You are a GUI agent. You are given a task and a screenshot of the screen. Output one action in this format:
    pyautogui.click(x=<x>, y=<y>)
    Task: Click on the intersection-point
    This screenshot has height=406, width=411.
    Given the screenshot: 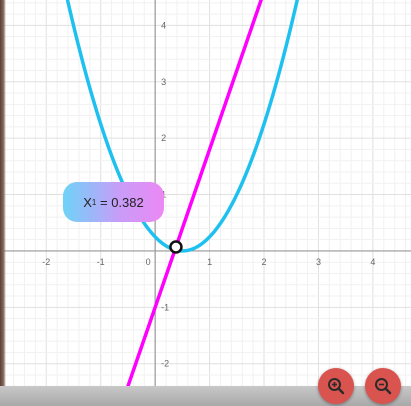 What is the action you would take?
    pyautogui.click(x=176, y=247)
    